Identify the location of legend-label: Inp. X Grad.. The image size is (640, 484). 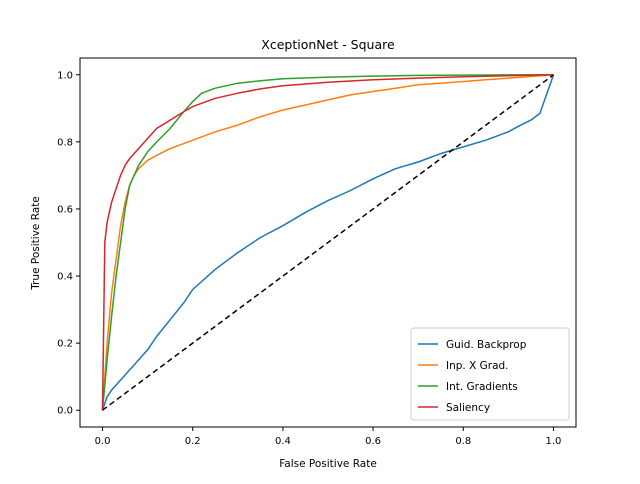
(477, 366).